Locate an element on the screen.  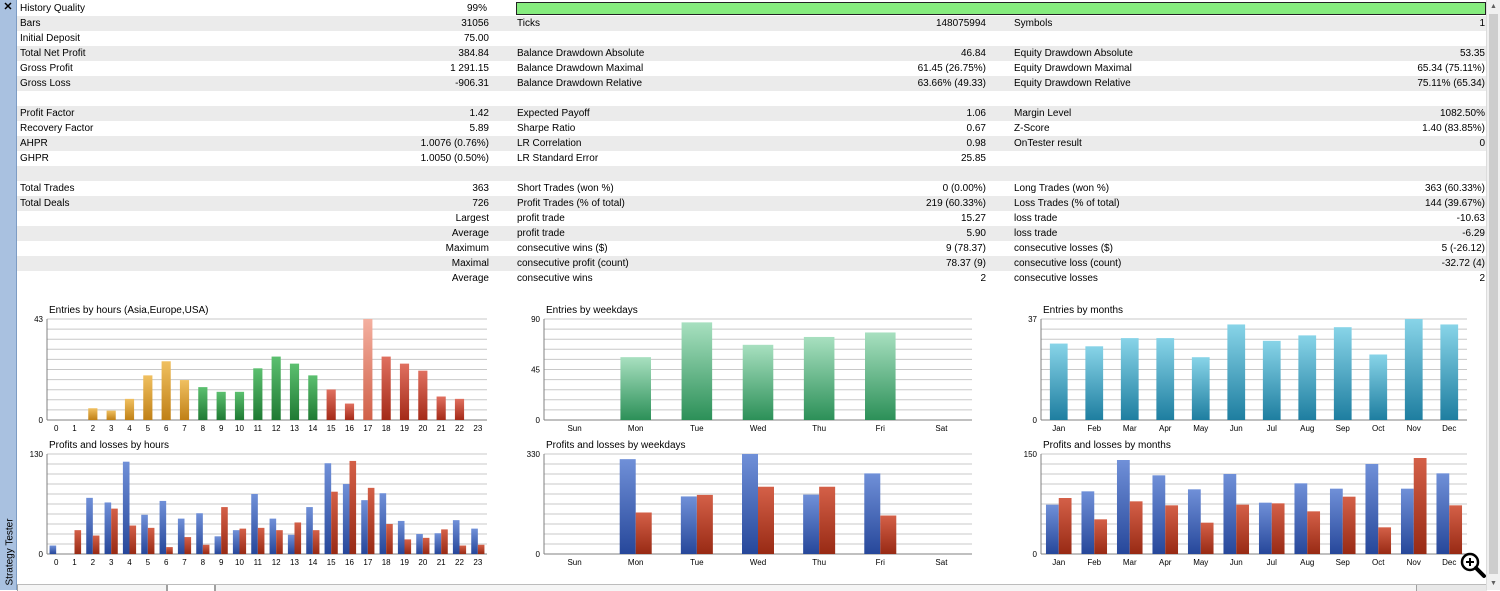
x-tick-label: 10 is located at coordinates (239, 562).